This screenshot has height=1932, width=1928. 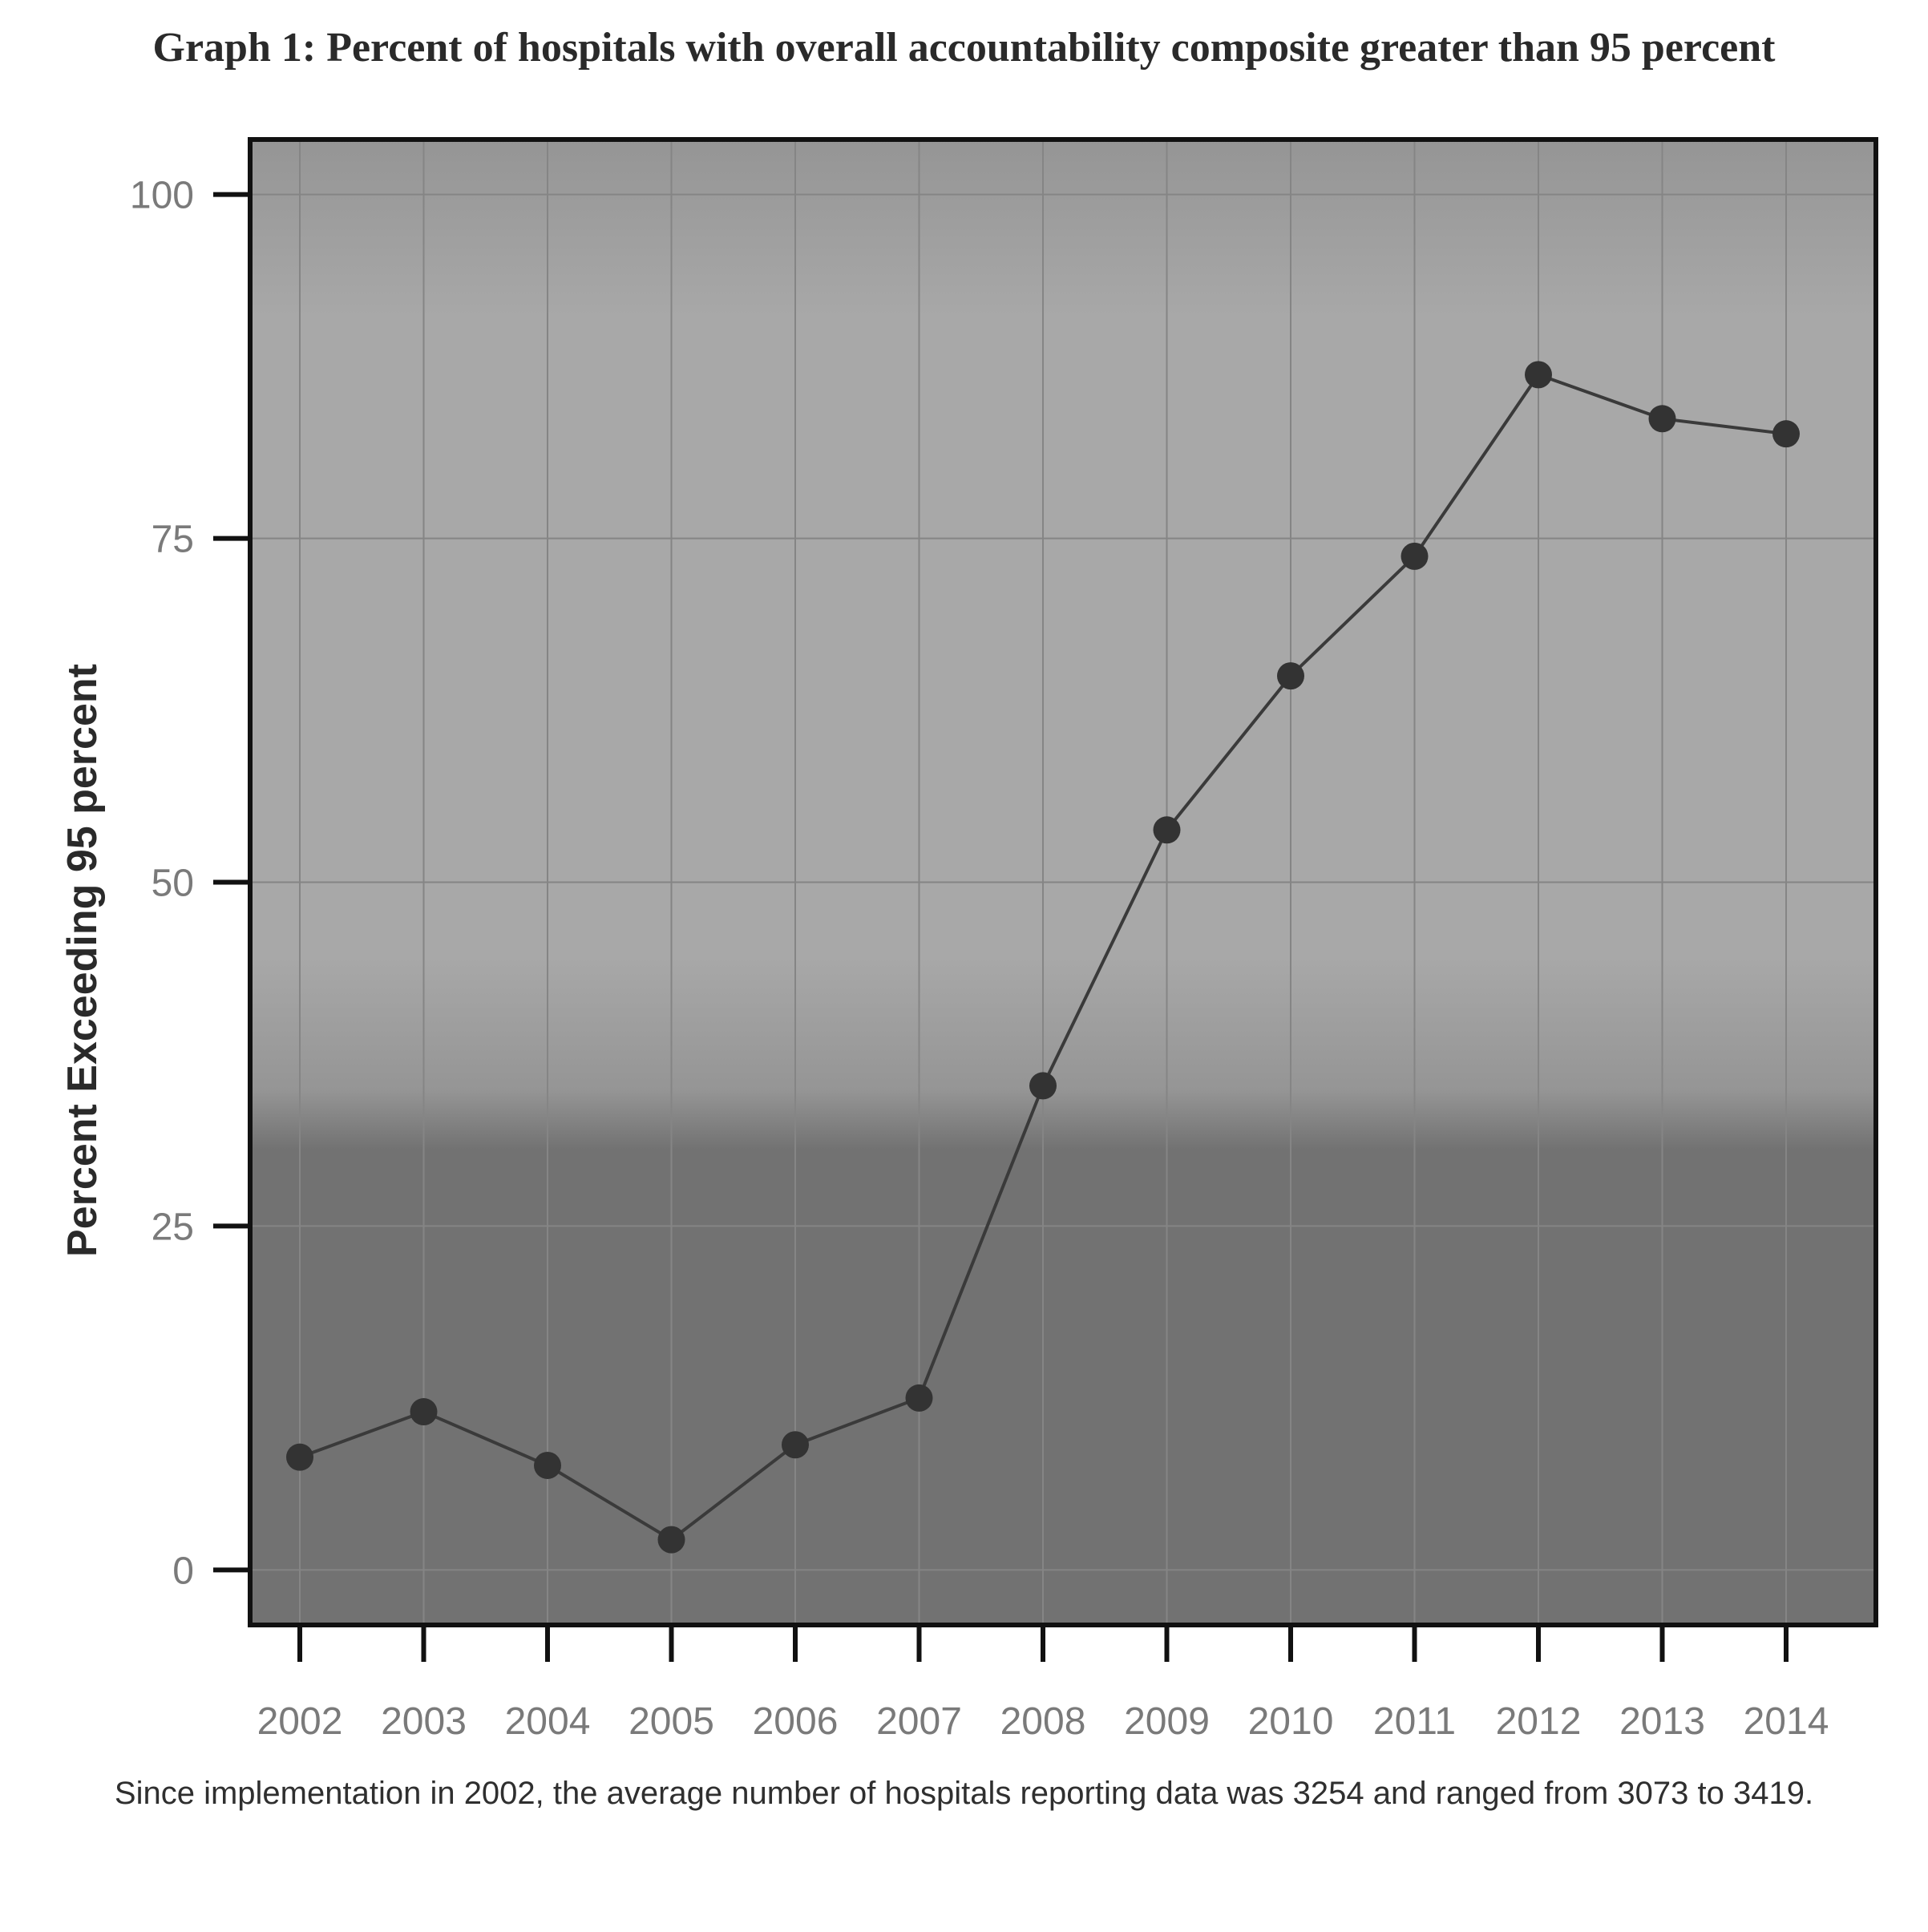 What do you see at coordinates (1415, 1721) in the screenshot?
I see `x-tick-label: 2011` at bounding box center [1415, 1721].